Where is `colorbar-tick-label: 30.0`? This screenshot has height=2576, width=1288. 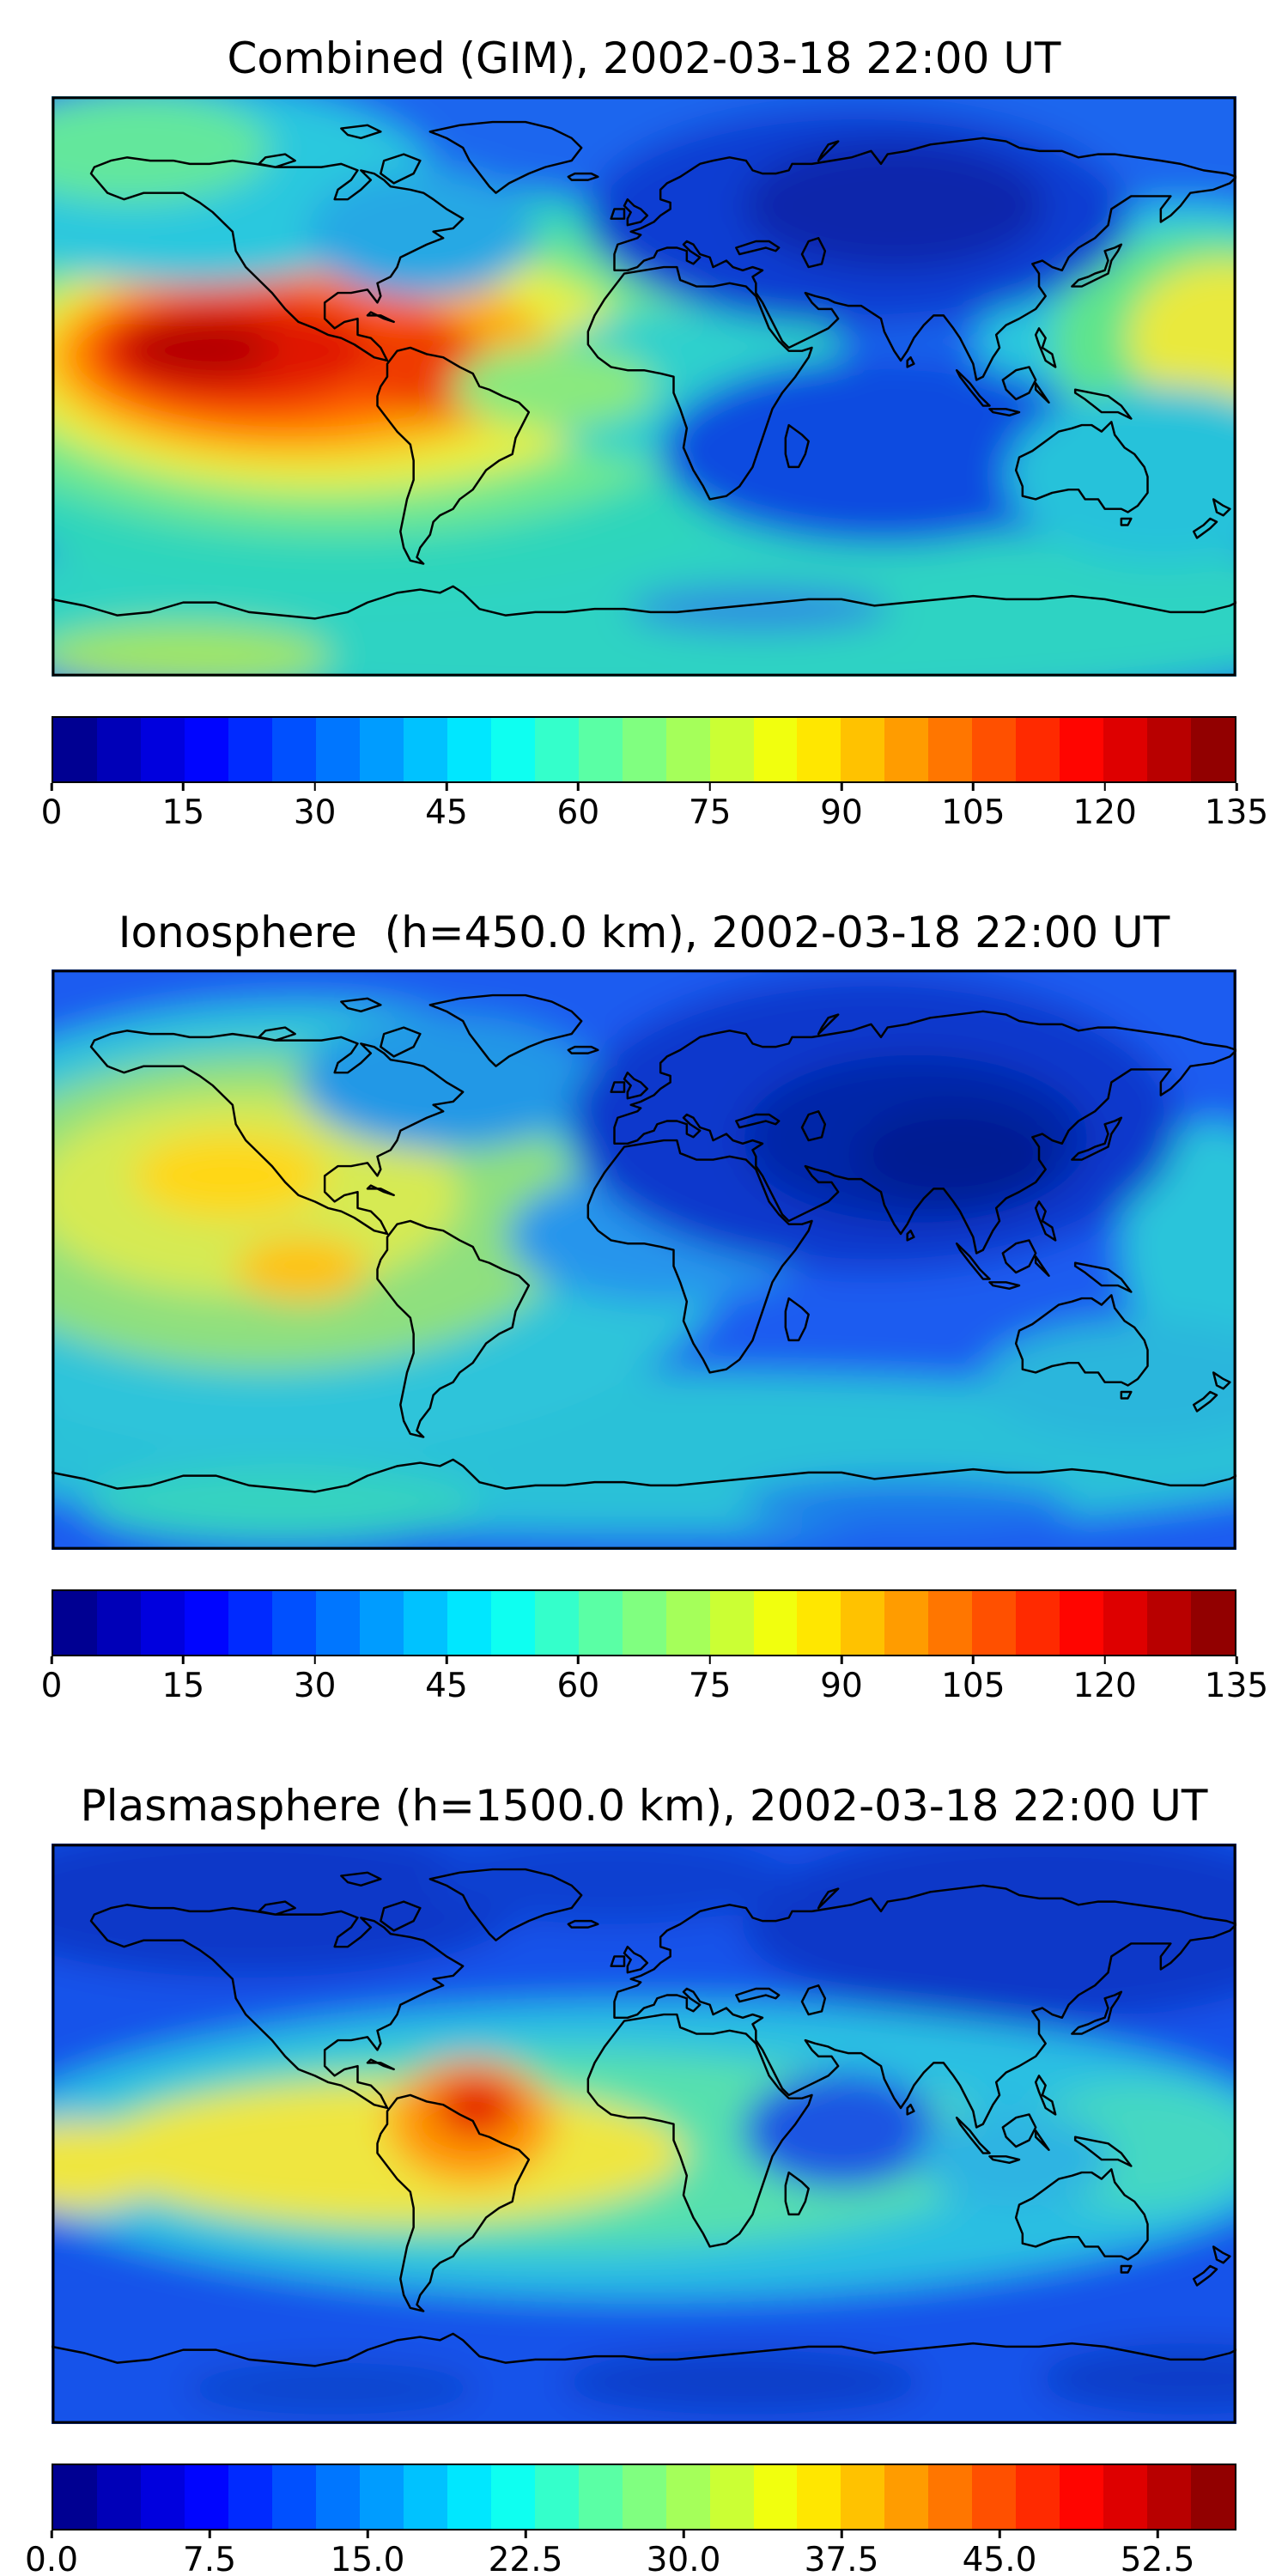
colorbar-tick-label: 30.0 is located at coordinates (684, 2558).